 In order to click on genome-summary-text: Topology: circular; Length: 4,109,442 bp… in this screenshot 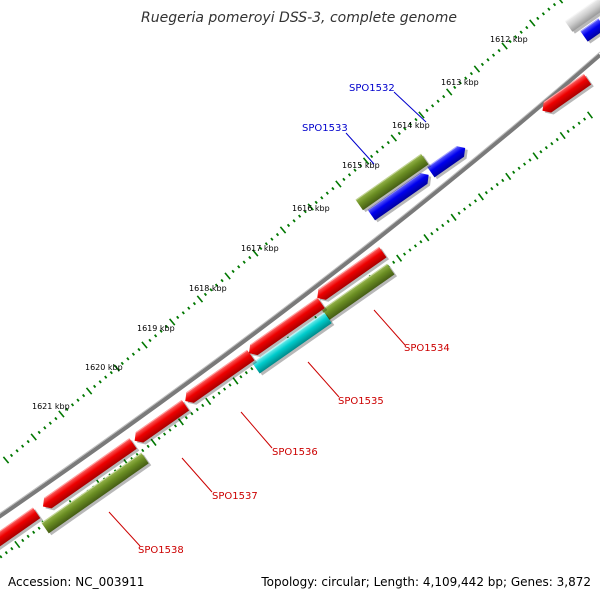, I will do `click(425, 582)`.